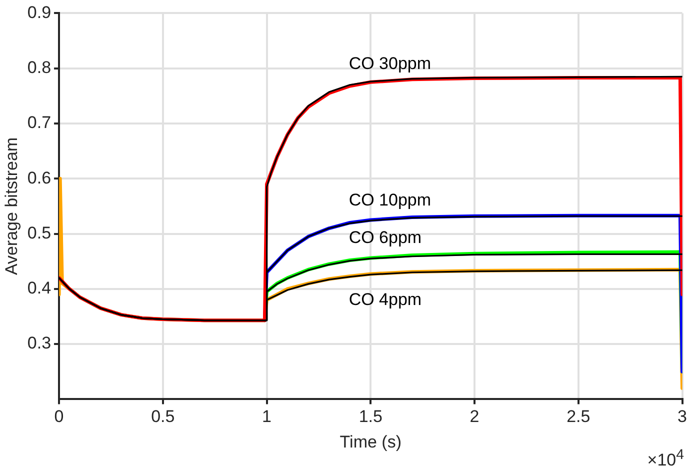 This screenshot has width=690, height=471. Describe the element at coordinates (39, 12) in the screenshot. I see `y-tick-label: 0.9` at that location.